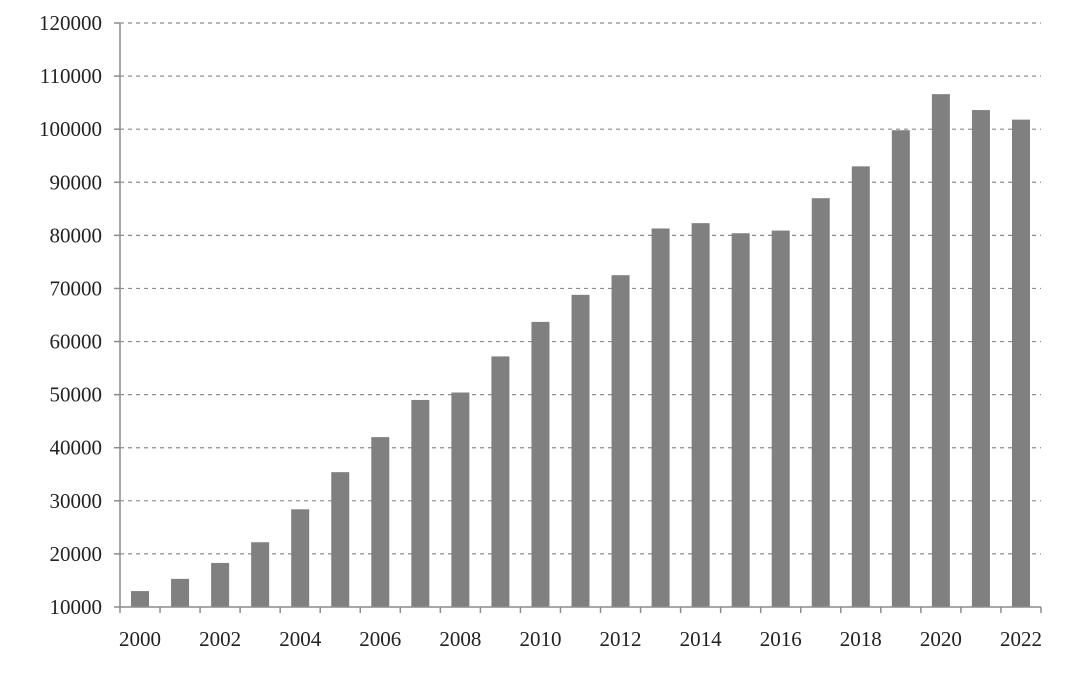  I want to click on bar-2017, so click(820, 402).